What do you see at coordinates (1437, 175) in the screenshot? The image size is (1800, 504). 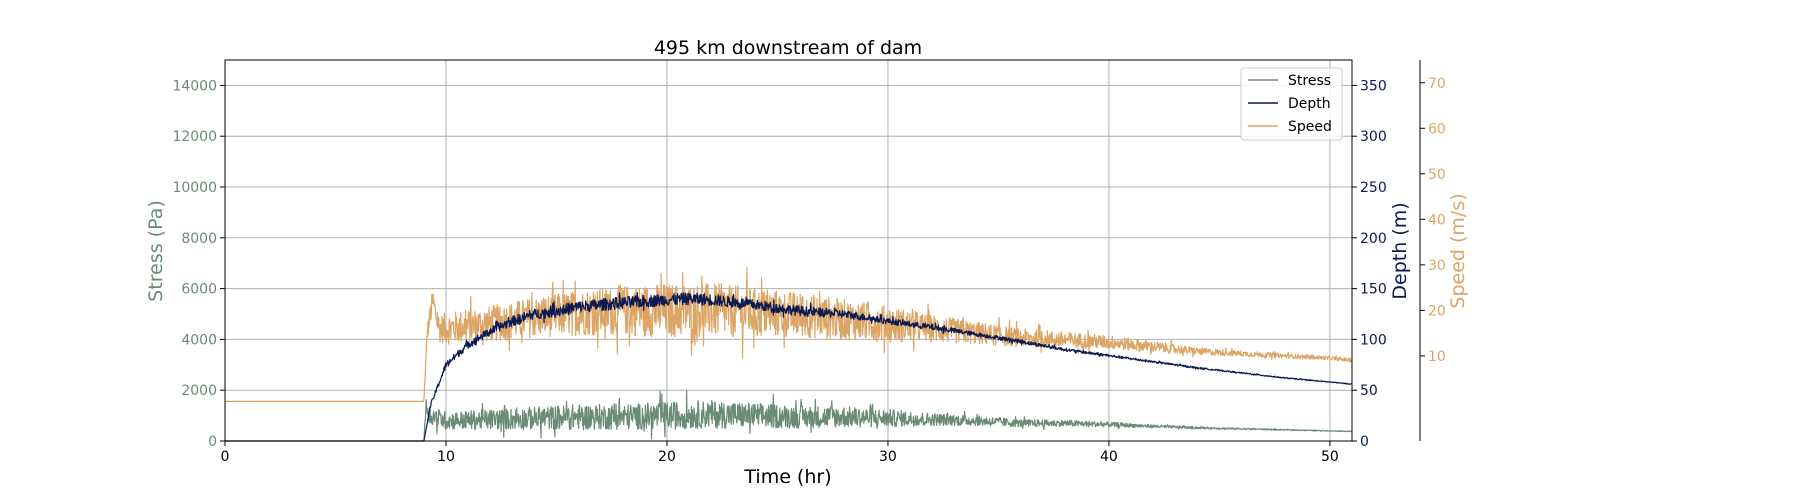 I see `speed-tick-label: 50` at bounding box center [1437, 175].